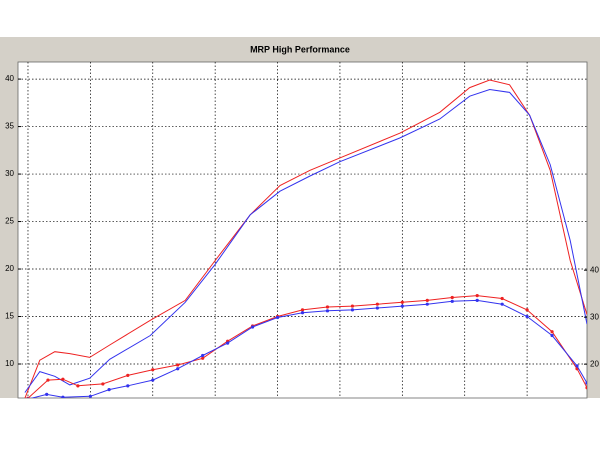  I want to click on y2-tick-label: 20, so click(594, 363).